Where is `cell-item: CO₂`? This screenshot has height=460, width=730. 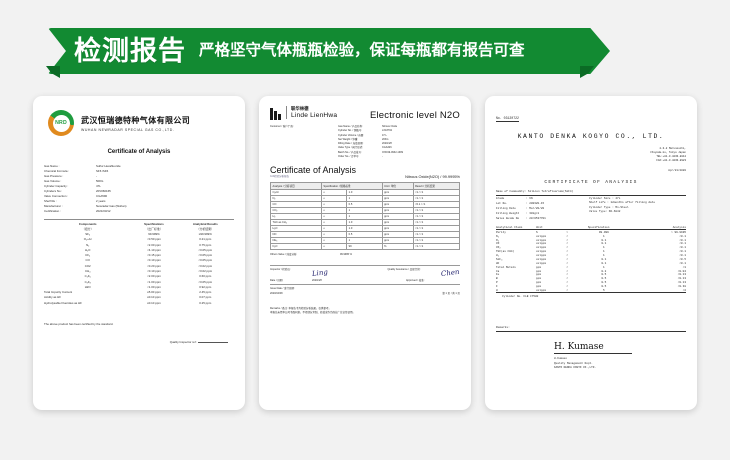 cell-item: CO₂ is located at coordinates (498, 248).